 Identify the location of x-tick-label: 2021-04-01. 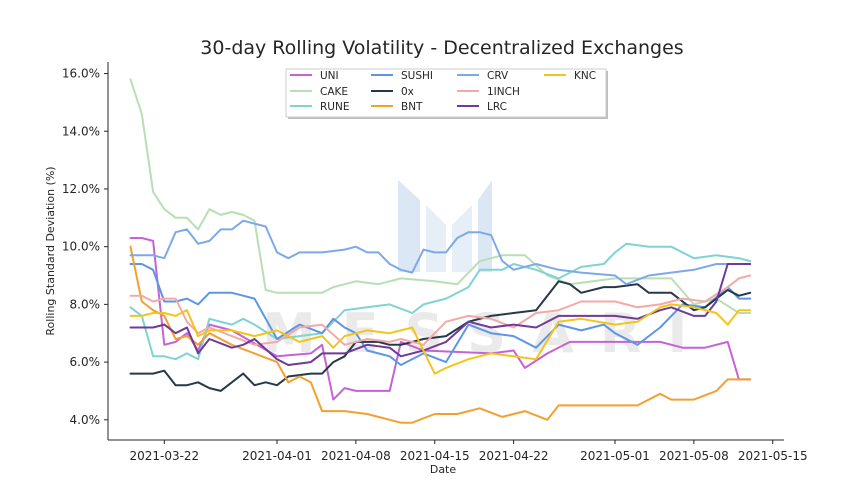
(277, 456).